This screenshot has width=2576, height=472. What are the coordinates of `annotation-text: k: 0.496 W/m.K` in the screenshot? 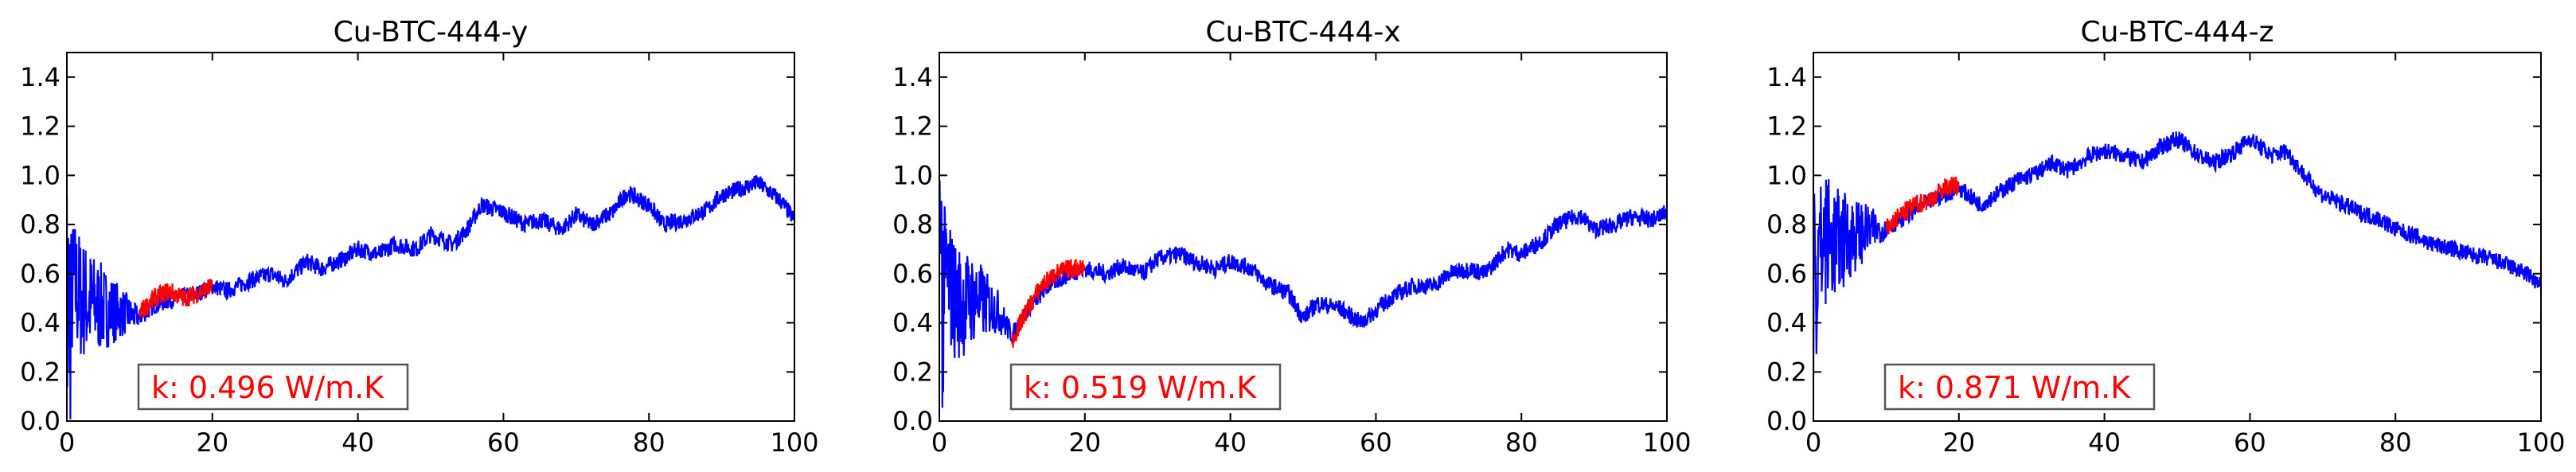 It's located at (267, 388).